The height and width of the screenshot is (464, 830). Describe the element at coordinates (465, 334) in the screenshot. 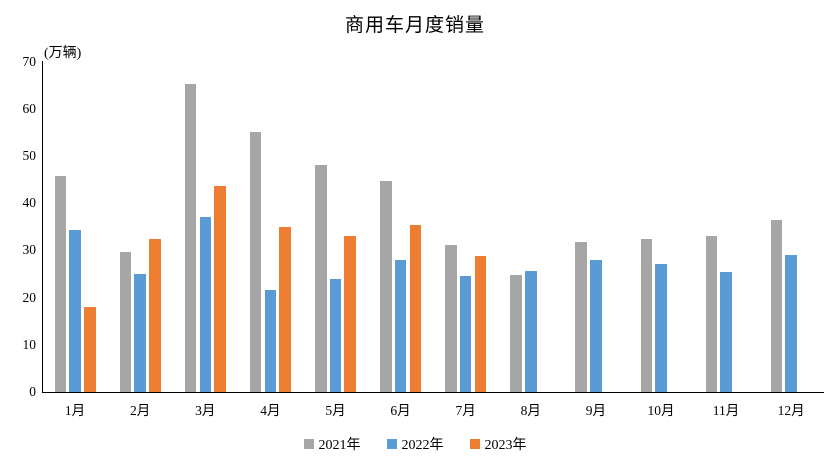

I see `bar-2022年-7月` at that location.